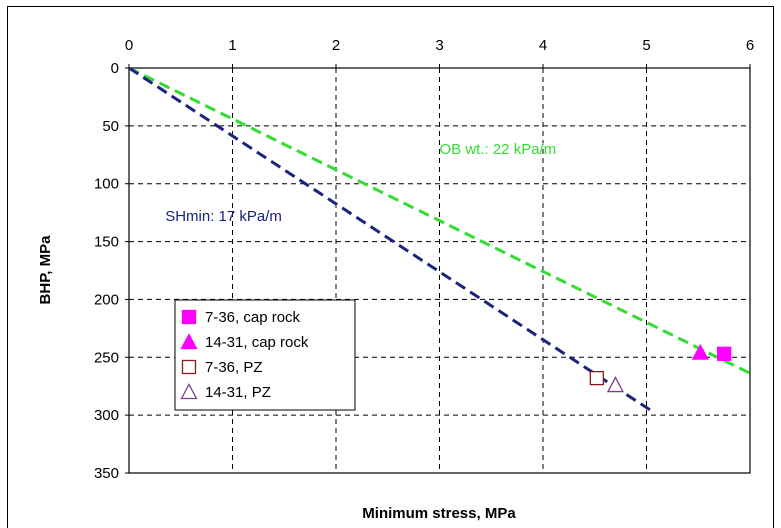 This screenshot has height=528, width=781. What do you see at coordinates (106, 184) in the screenshot?
I see `y-tick-label: 100` at bounding box center [106, 184].